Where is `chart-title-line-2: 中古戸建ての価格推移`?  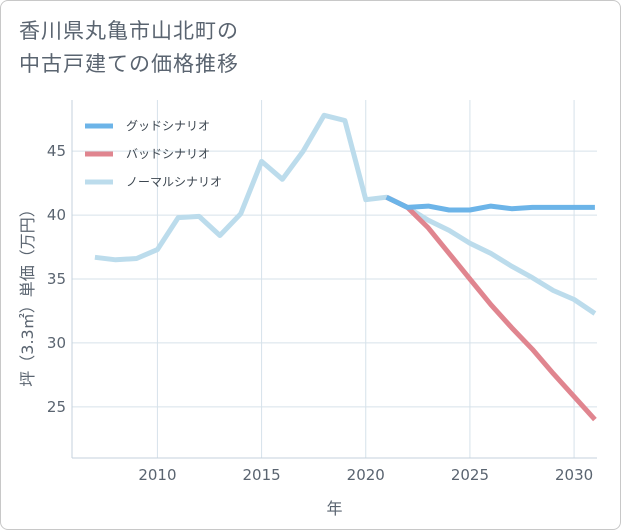
chart-title-line-2: 中古戸建ての価格推移 is located at coordinates (129, 64).